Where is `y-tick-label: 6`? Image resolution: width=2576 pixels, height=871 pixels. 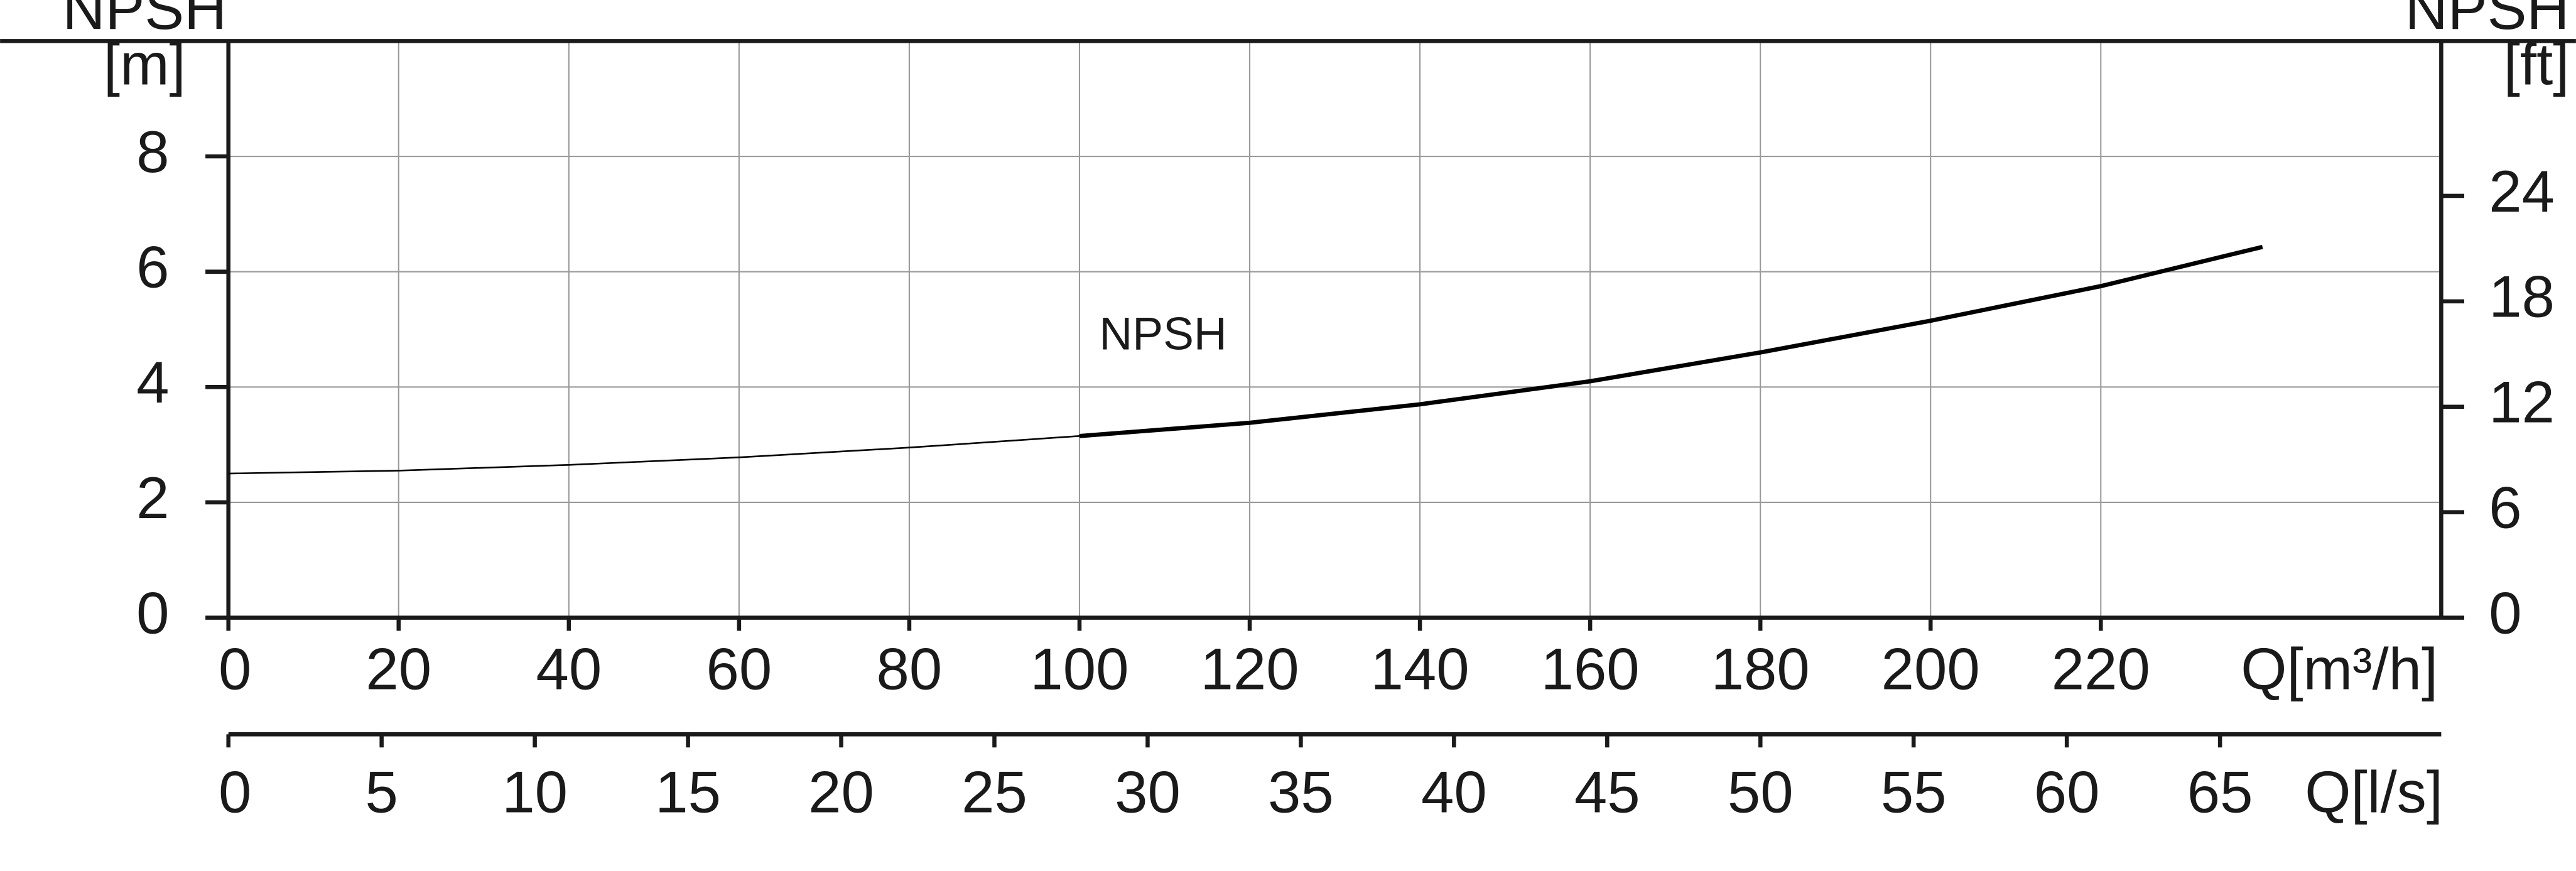
y-tick-label: 6 is located at coordinates (153, 267).